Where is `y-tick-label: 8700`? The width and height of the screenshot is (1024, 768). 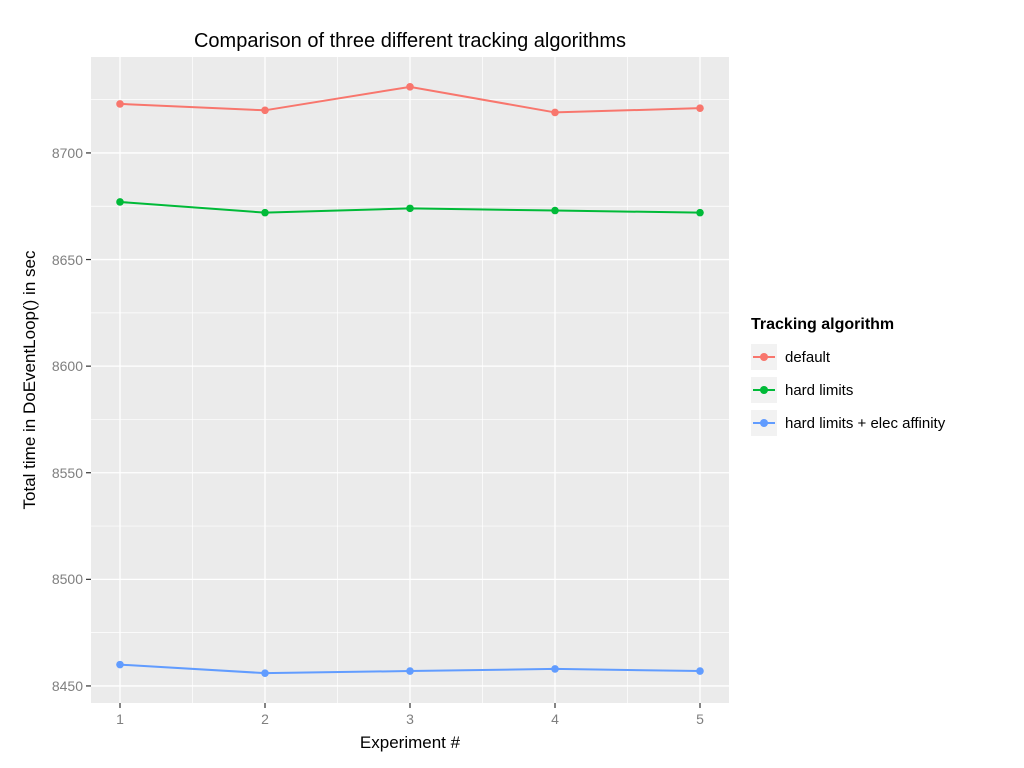 y-tick-label: 8700 is located at coordinates (67, 152).